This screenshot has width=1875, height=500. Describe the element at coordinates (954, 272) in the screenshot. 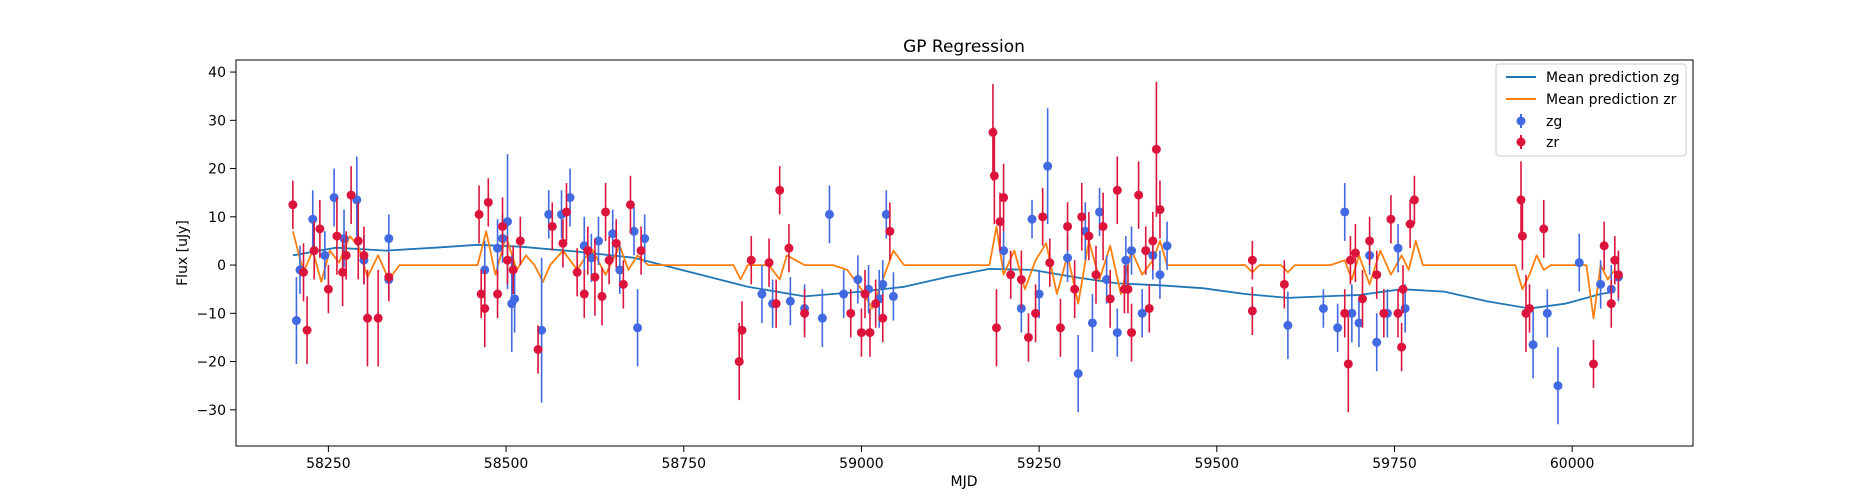

I see `series-line-mean-prediction-zr` at that location.